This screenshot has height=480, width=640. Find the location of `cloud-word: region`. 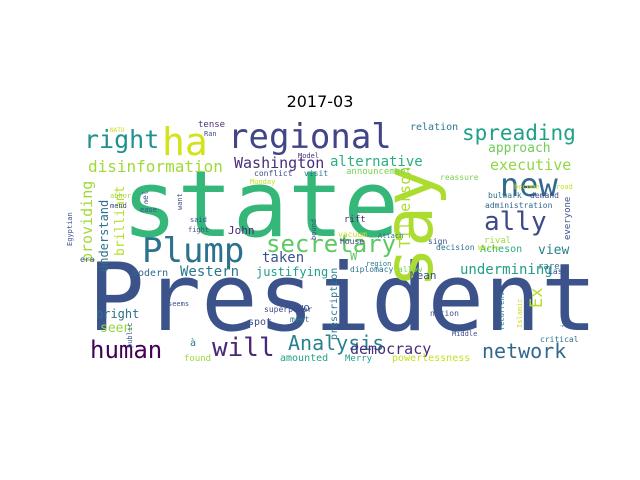

cloud-word: region is located at coordinates (378, 264).